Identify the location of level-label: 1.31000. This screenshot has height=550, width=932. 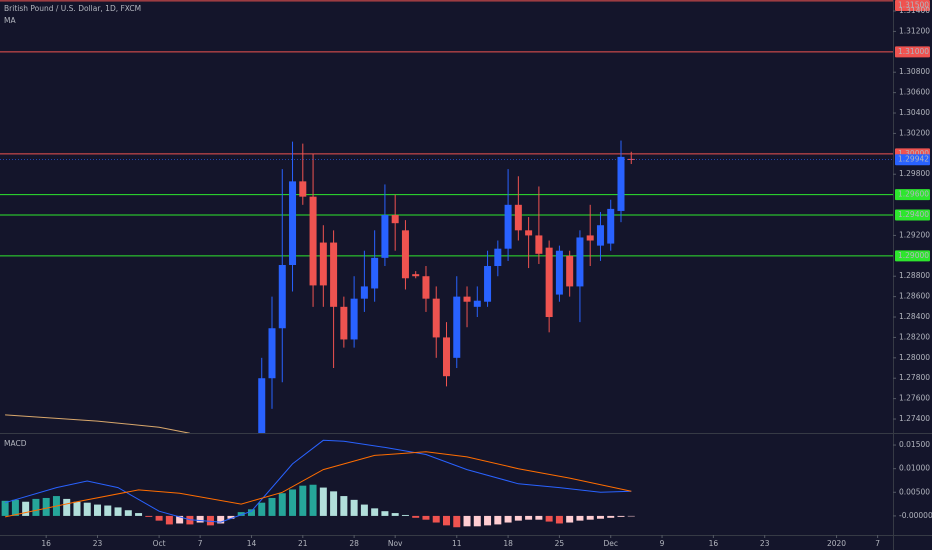
(913, 51).